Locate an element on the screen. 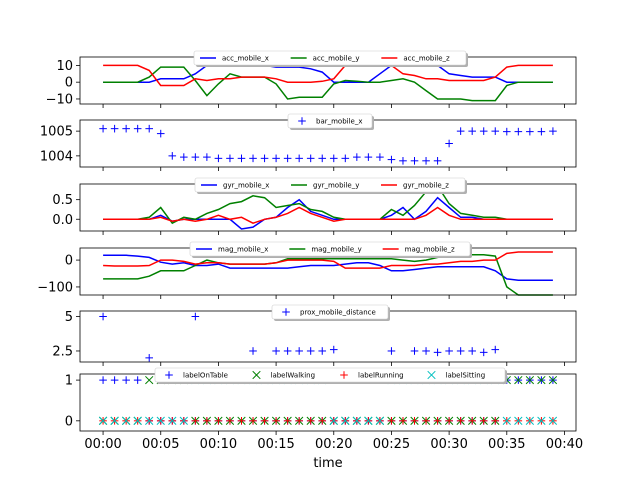  labelSitting-point-38-d2 is located at coordinates (541, 420).